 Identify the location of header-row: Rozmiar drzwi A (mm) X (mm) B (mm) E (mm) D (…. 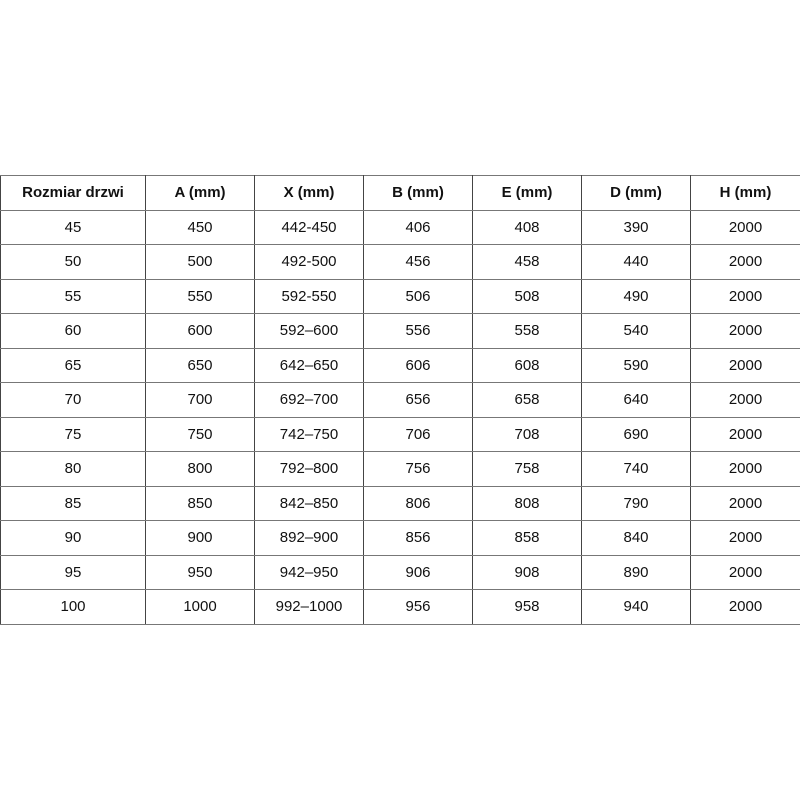
(400, 193).